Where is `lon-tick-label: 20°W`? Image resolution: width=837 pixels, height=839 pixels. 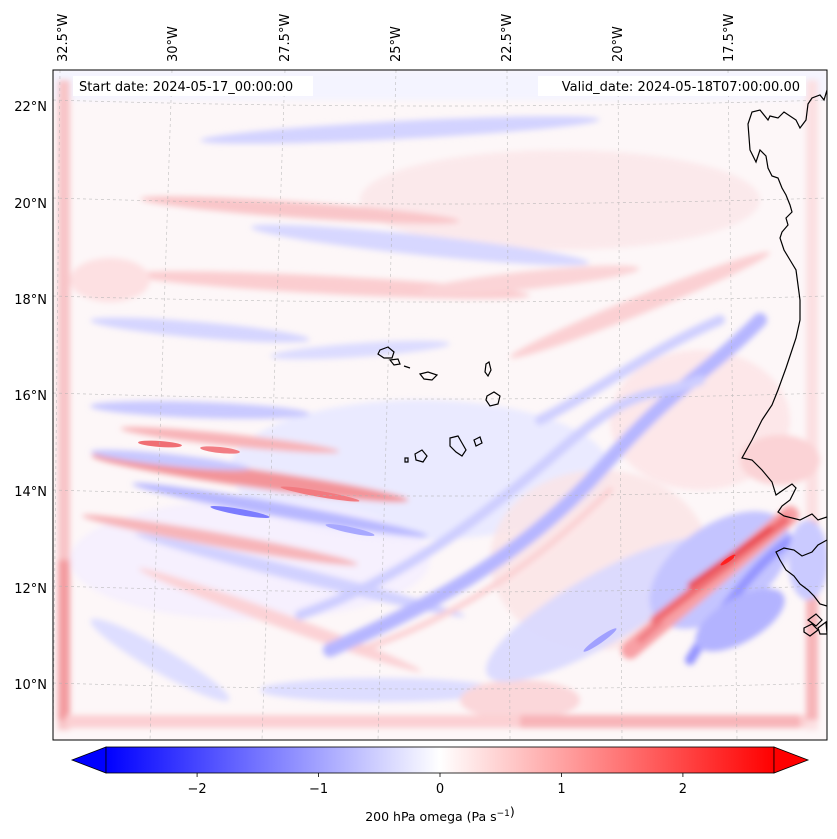 lon-tick-label: 20°W is located at coordinates (618, 44).